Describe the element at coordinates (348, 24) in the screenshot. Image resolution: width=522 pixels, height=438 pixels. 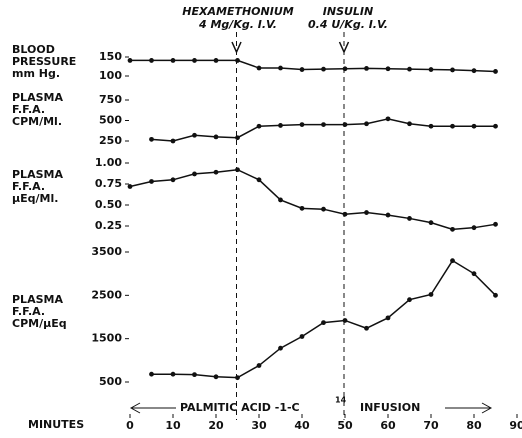
I see `annotation: 0.4 U/Kg. I.V.` at that location.